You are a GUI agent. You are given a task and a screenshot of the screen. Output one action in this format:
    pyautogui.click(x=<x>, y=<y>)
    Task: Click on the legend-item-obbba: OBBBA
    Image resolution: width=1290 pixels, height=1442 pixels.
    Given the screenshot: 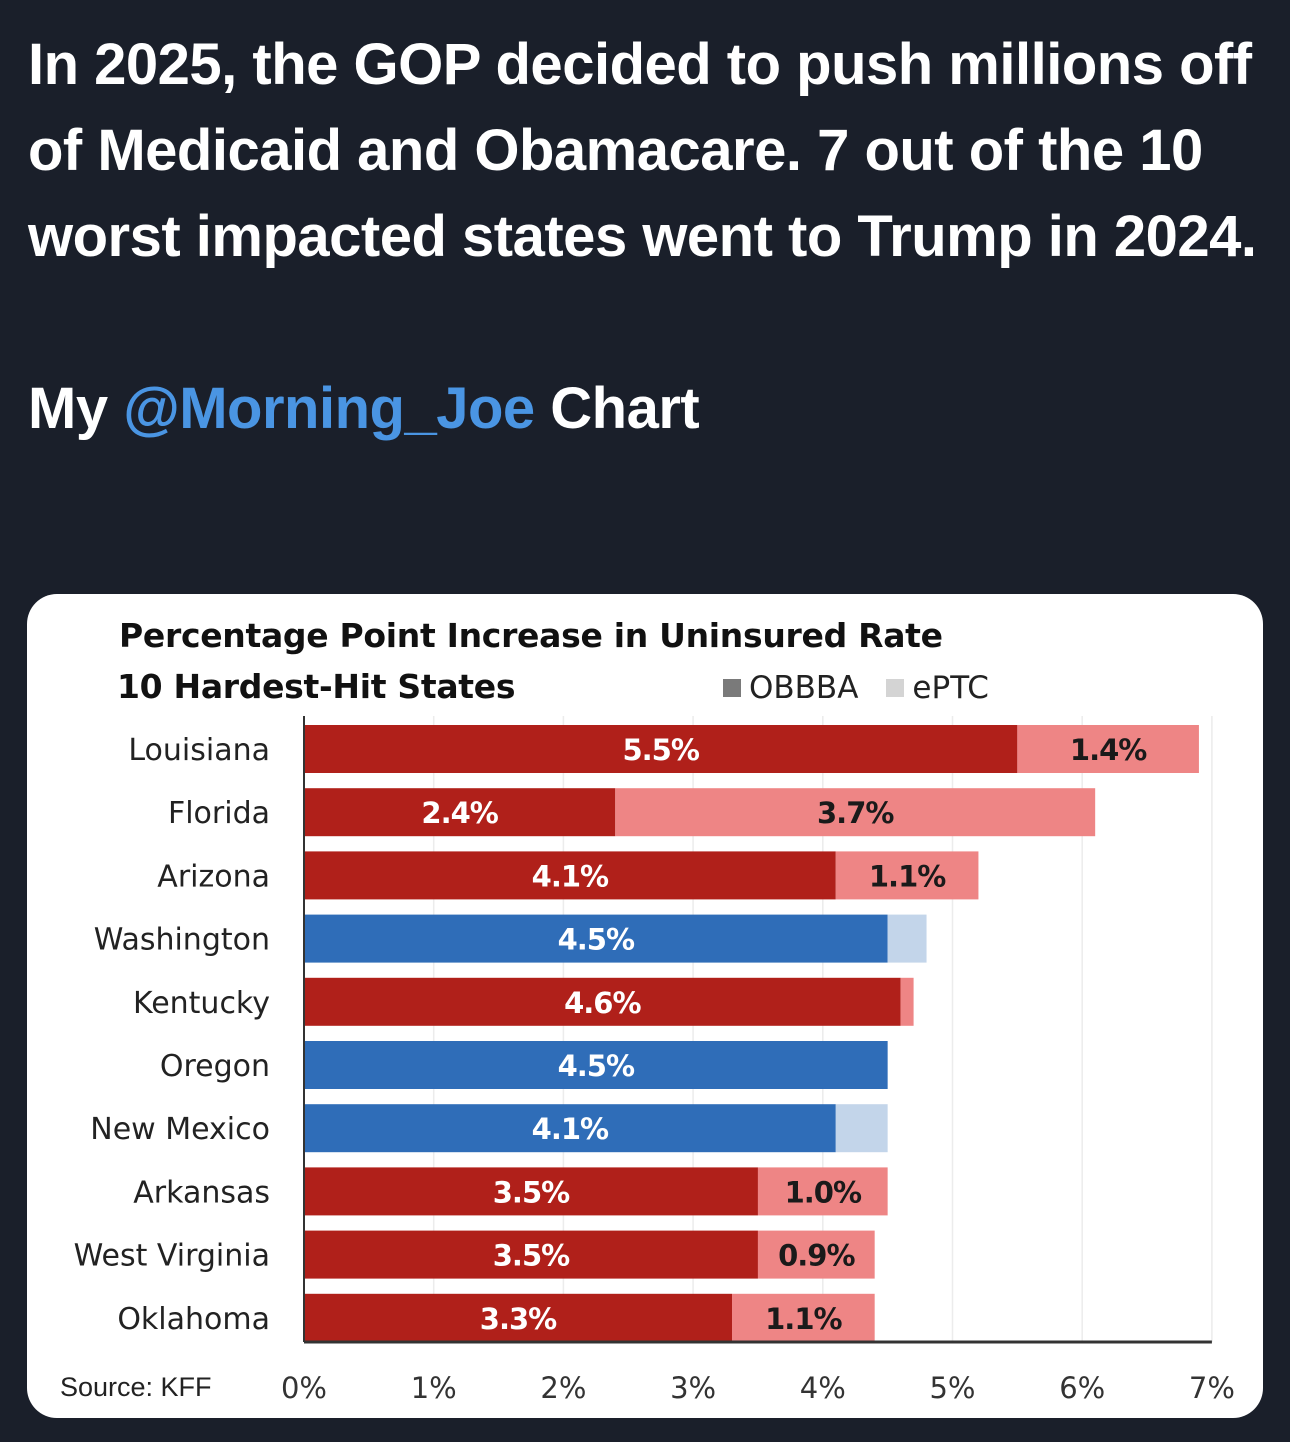 What is the action you would take?
    pyautogui.click(x=790, y=688)
    